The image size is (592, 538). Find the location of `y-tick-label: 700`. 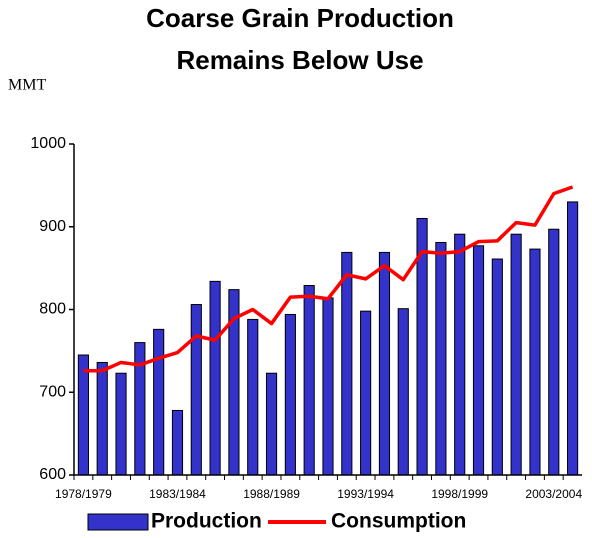

y-tick-label: 700 is located at coordinates (52, 391).